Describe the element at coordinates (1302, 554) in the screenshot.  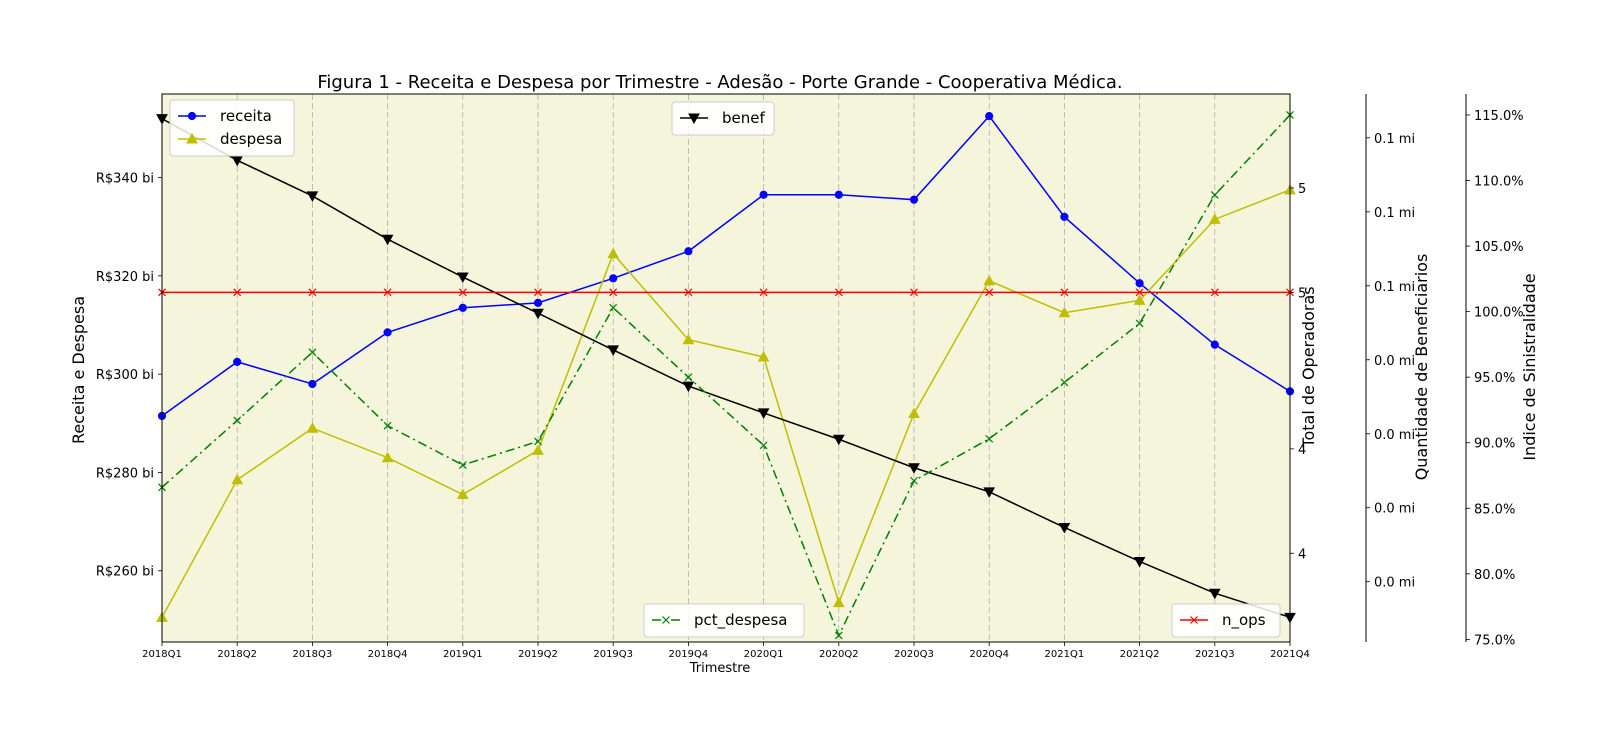
I see `operadoras-tick-label: 4` at that location.